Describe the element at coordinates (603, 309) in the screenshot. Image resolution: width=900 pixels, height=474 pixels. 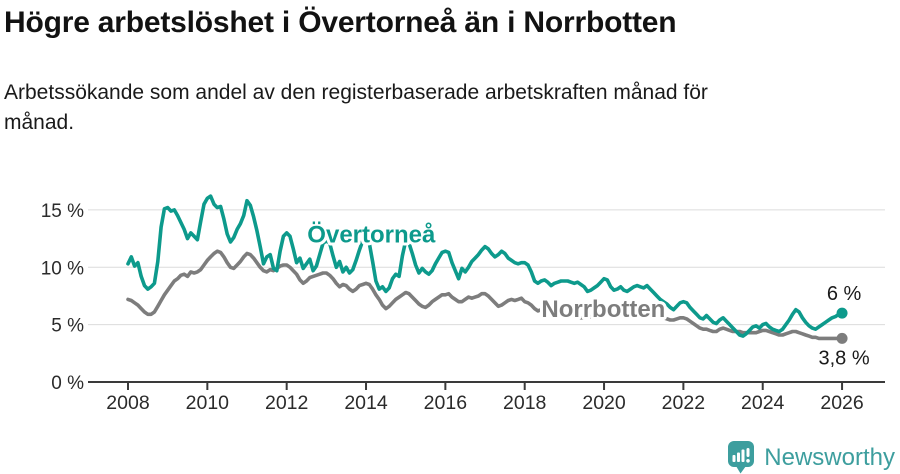
I see `norrbotten-series-label: Norrbotten` at that location.